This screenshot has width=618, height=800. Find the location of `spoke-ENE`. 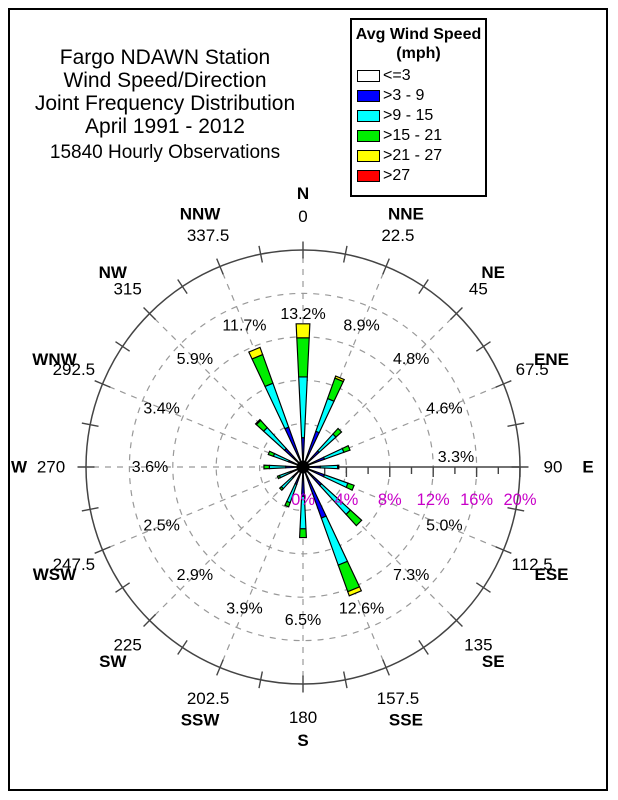

spoke-ENE is located at coordinates (408, 423).